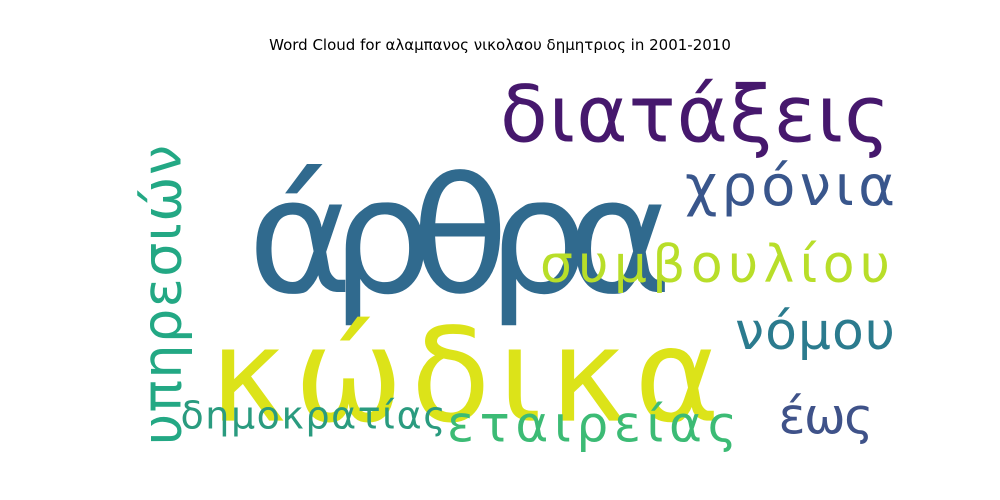 The image size is (1000, 500). What do you see at coordinates (790, 186) in the screenshot?
I see `word-4: χρόνια` at bounding box center [790, 186].